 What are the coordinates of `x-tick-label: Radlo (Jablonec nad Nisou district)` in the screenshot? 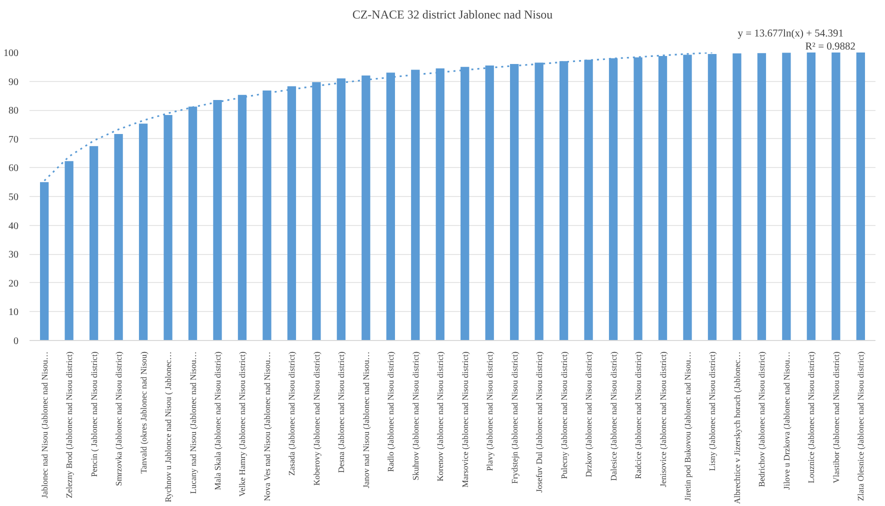 It's located at (391, 411).